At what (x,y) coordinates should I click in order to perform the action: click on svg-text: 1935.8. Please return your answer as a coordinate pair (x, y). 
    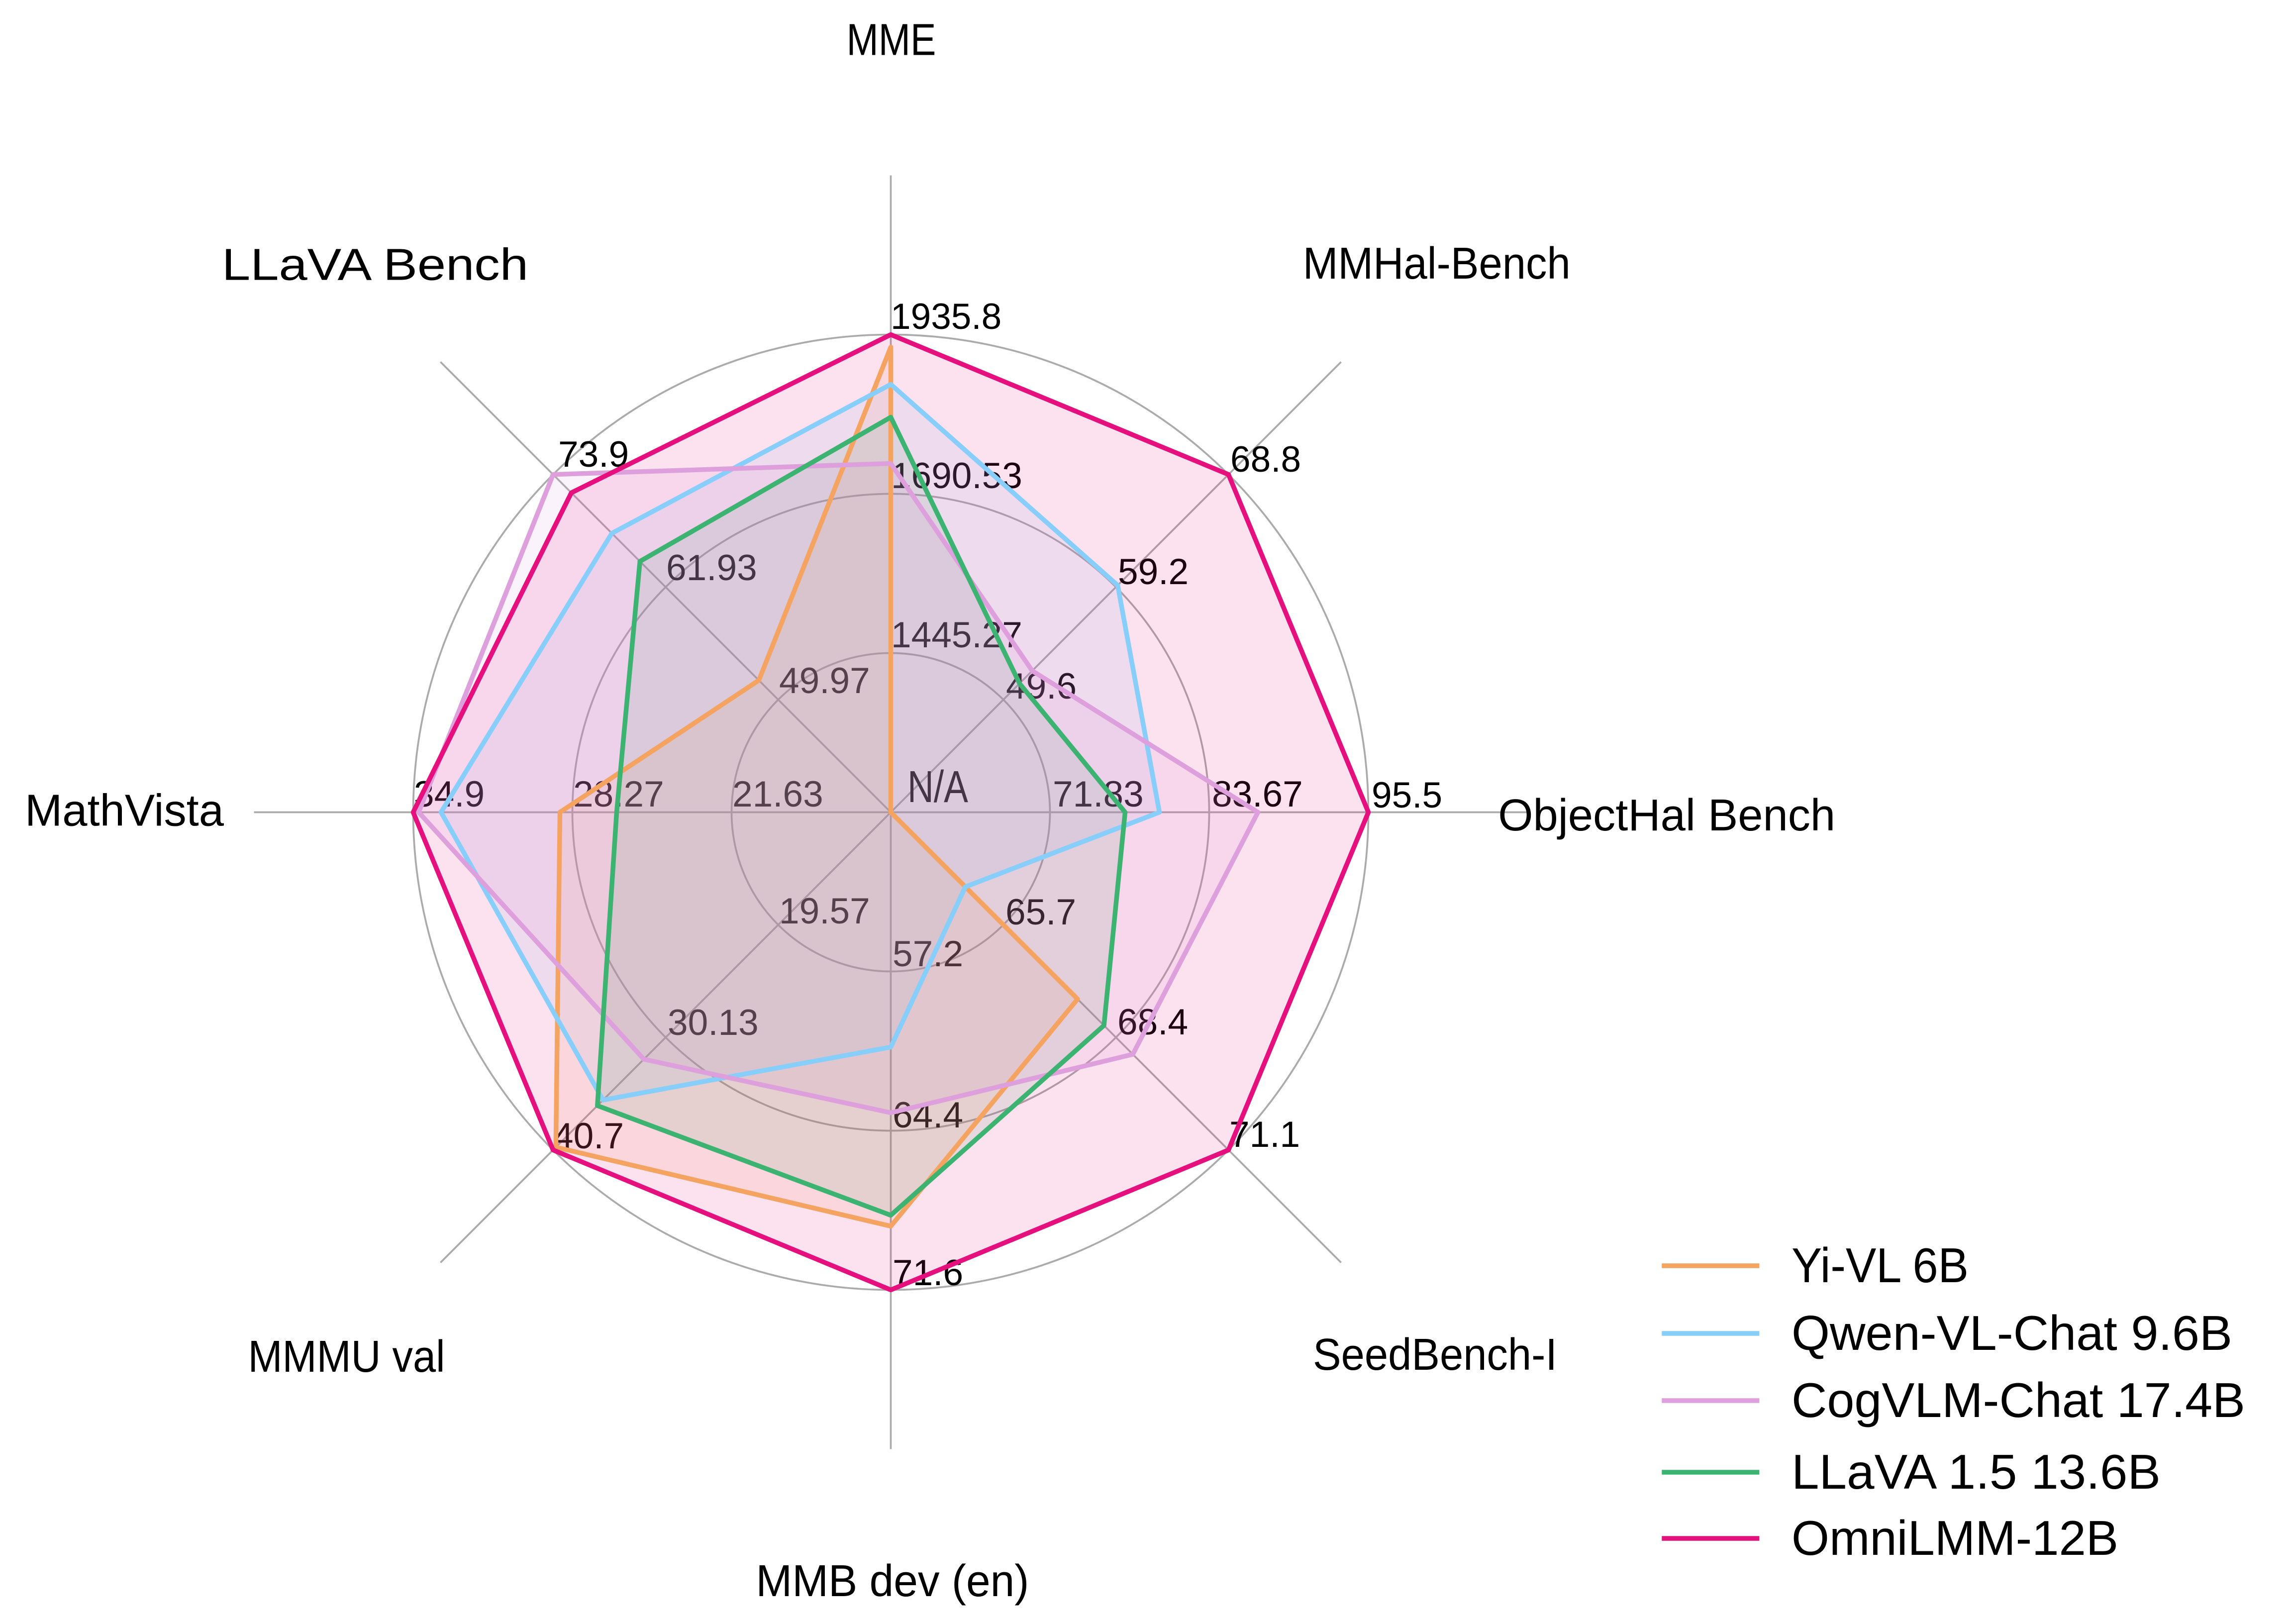
    Looking at the image, I should click on (946, 317).